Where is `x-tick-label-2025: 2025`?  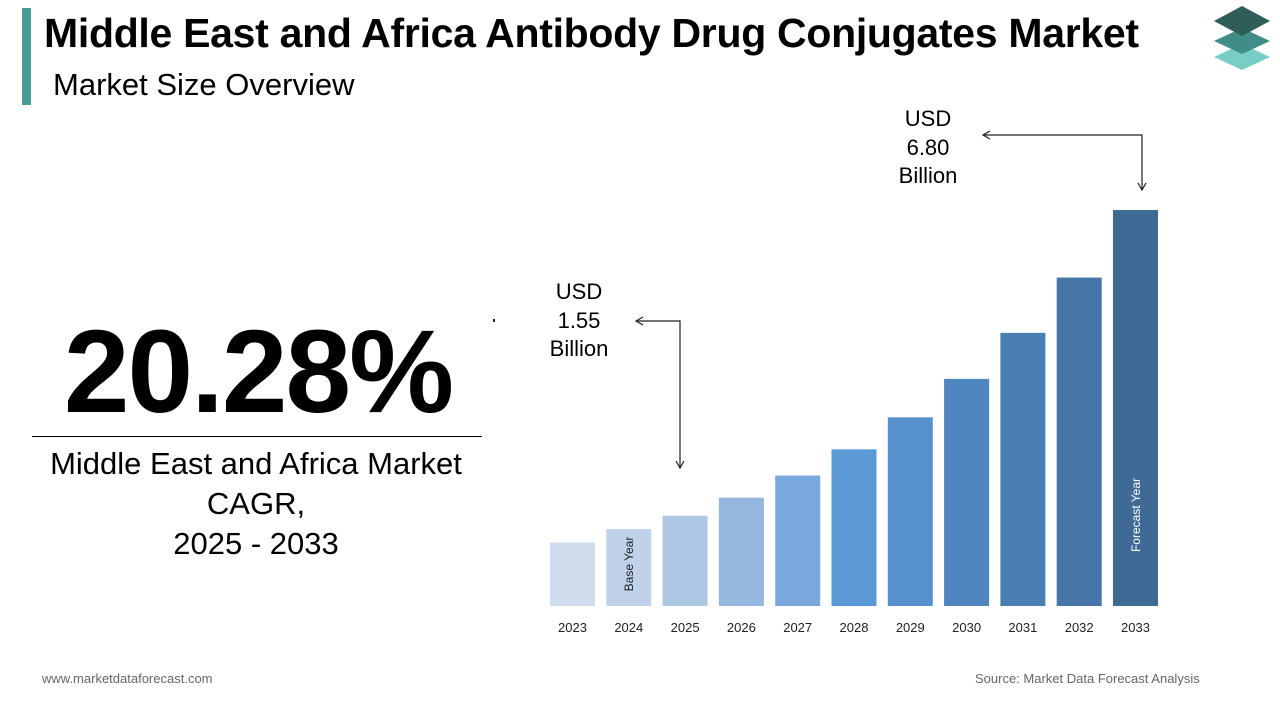 x-tick-label-2025: 2025 is located at coordinates (685, 627).